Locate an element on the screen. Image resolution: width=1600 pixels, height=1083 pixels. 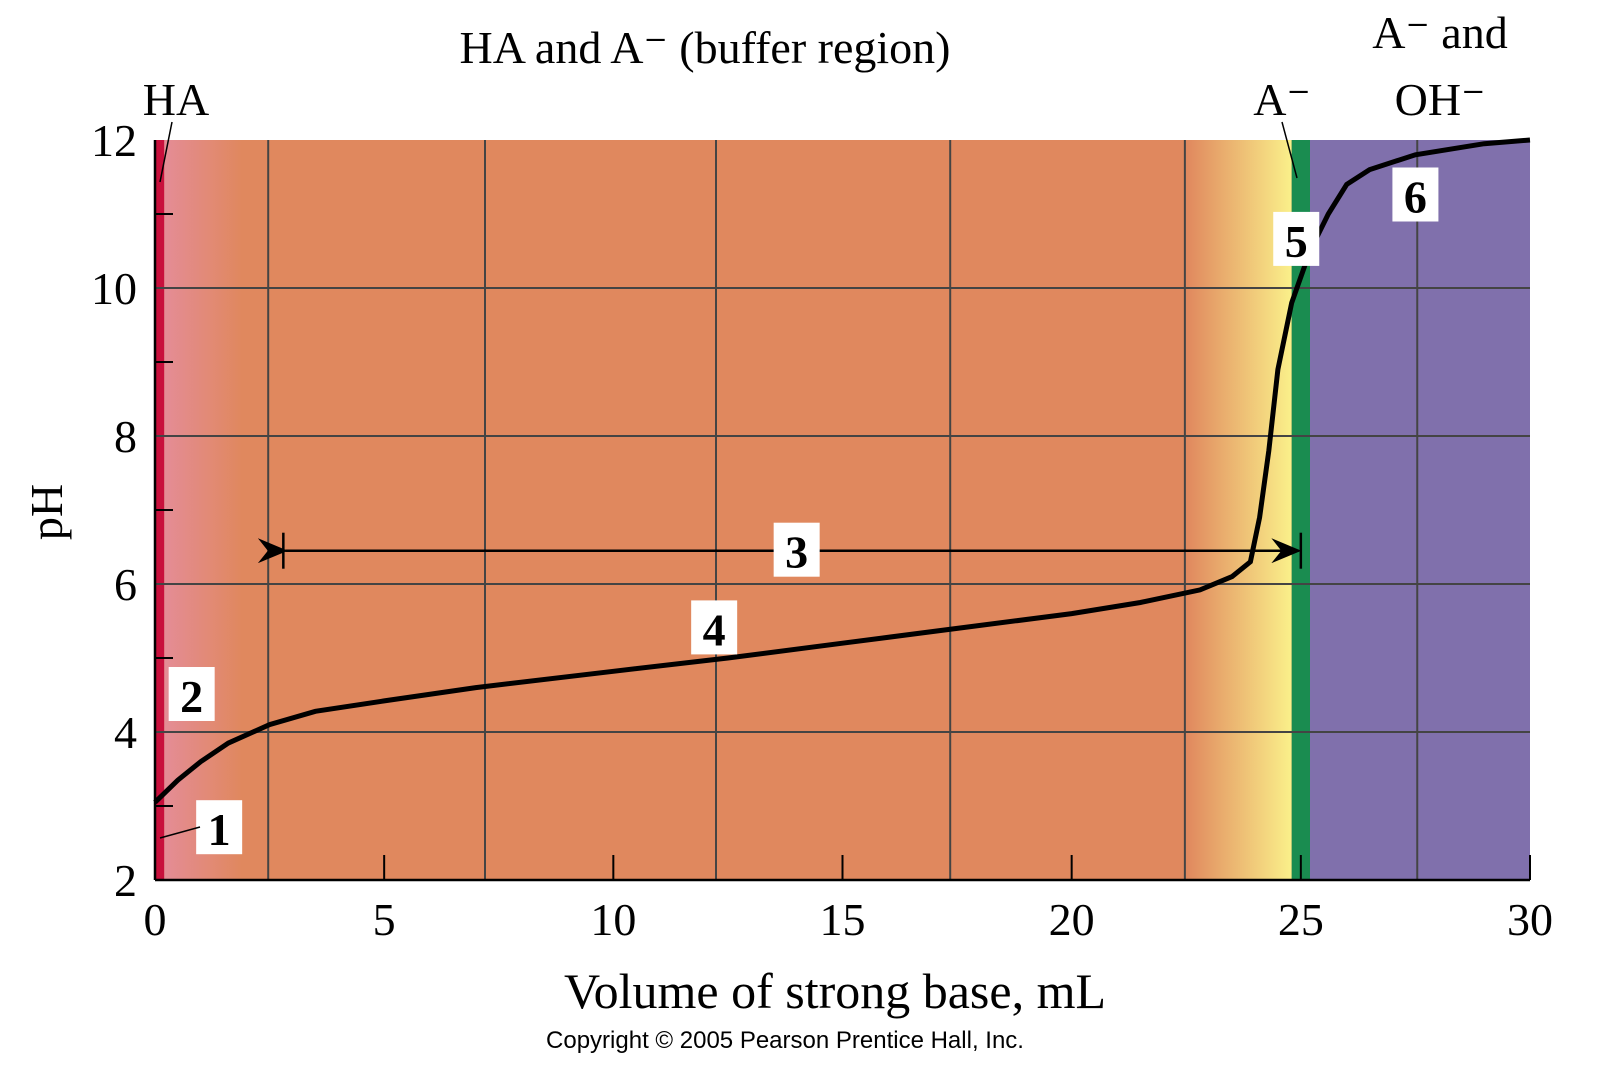
y-axis-label: pH is located at coordinates (46, 512).